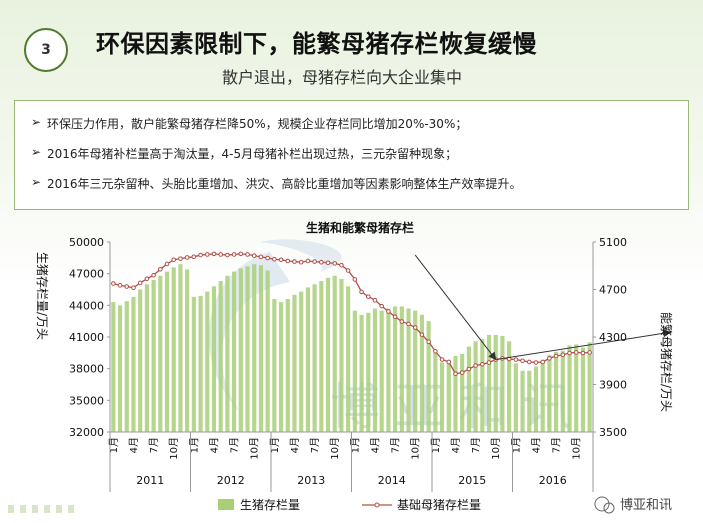 The height and width of the screenshot is (523, 703). What do you see at coordinates (270, 504) in the screenshot?
I see `legend-label-bar: 生猪存栏量` at bounding box center [270, 504].